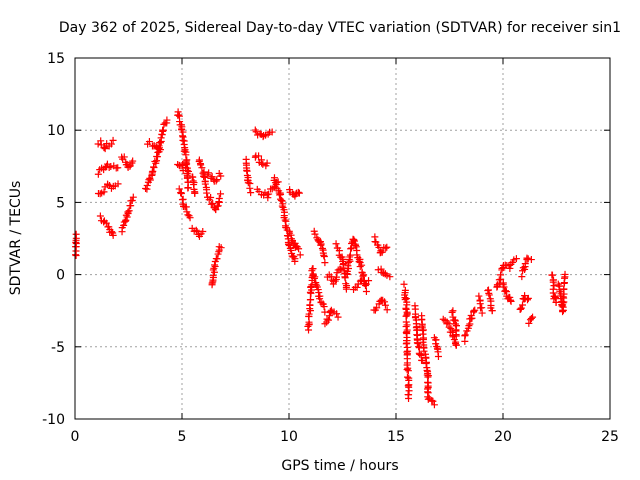 This screenshot has height=480, width=640. What do you see at coordinates (503, 437) in the screenshot?
I see `x-tick-label: 20` at bounding box center [503, 437].